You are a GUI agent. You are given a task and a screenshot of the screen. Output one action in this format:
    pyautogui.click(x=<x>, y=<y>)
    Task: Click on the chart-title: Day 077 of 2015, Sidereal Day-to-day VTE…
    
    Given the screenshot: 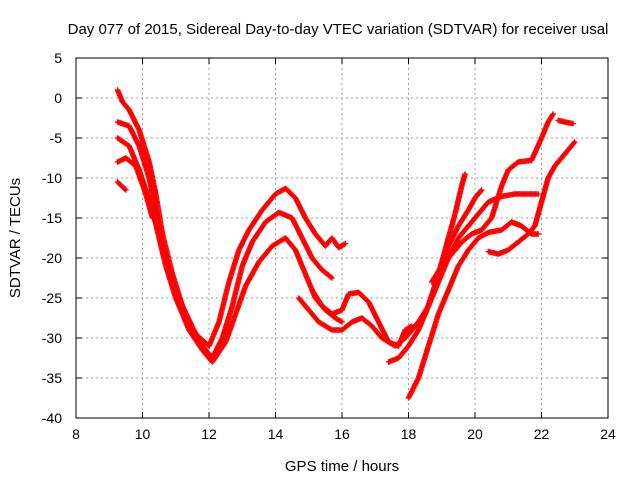 What is the action you would take?
    pyautogui.click(x=338, y=29)
    